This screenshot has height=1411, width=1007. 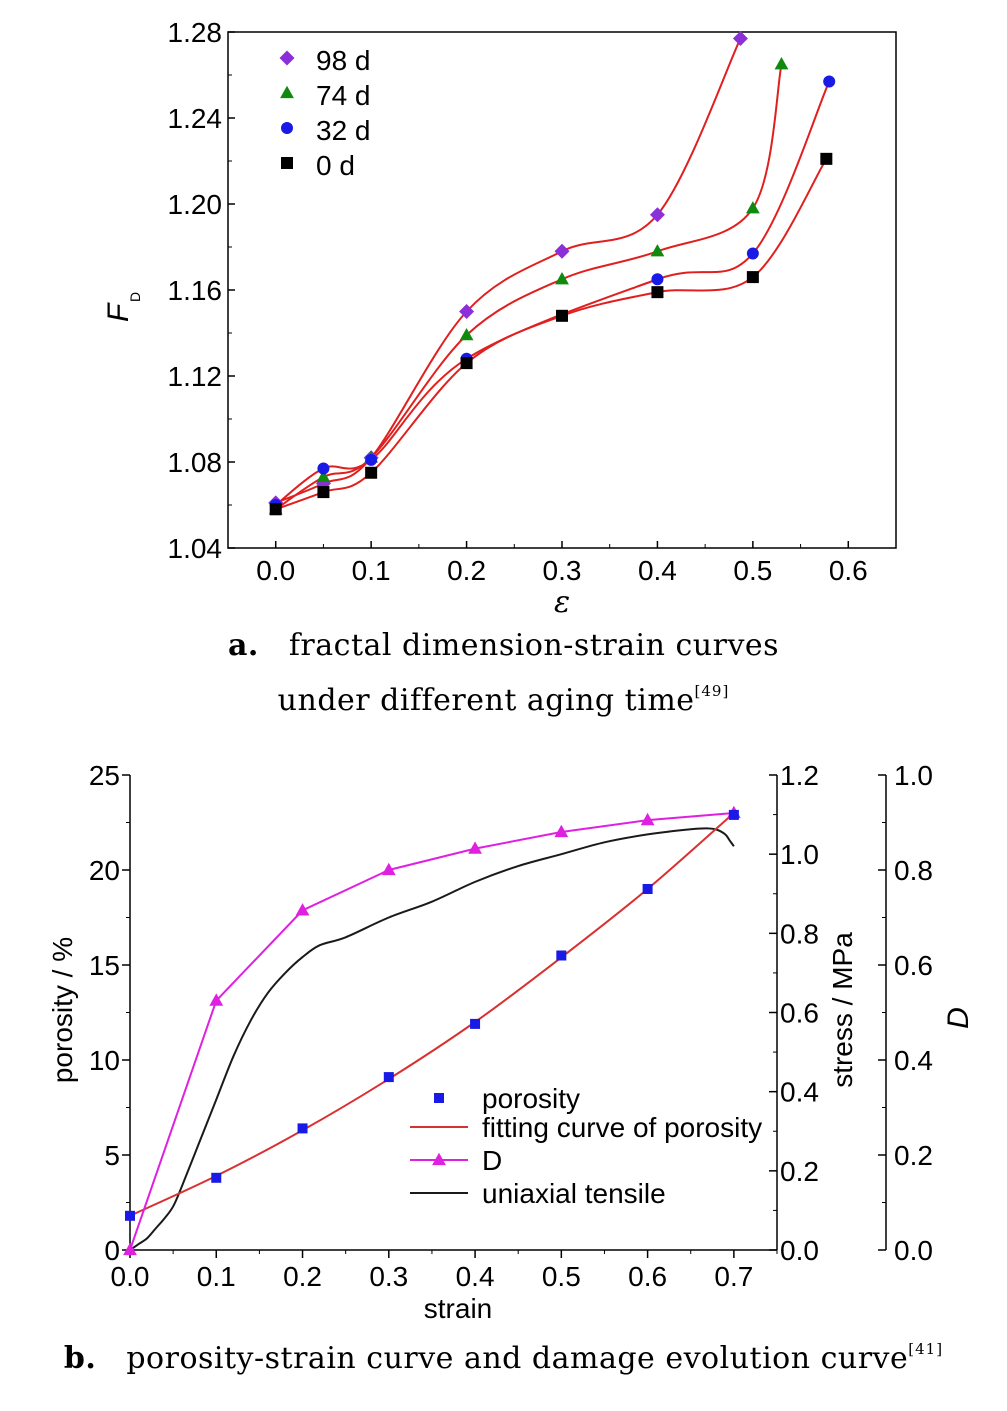 What do you see at coordinates (104, 775) in the screenshot?
I see `left-tick-label: 25` at bounding box center [104, 775].